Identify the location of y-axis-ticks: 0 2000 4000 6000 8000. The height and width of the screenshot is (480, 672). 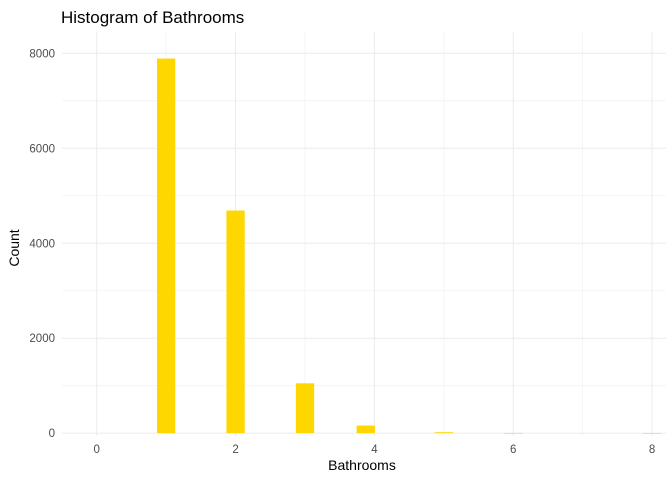
(42, 244).